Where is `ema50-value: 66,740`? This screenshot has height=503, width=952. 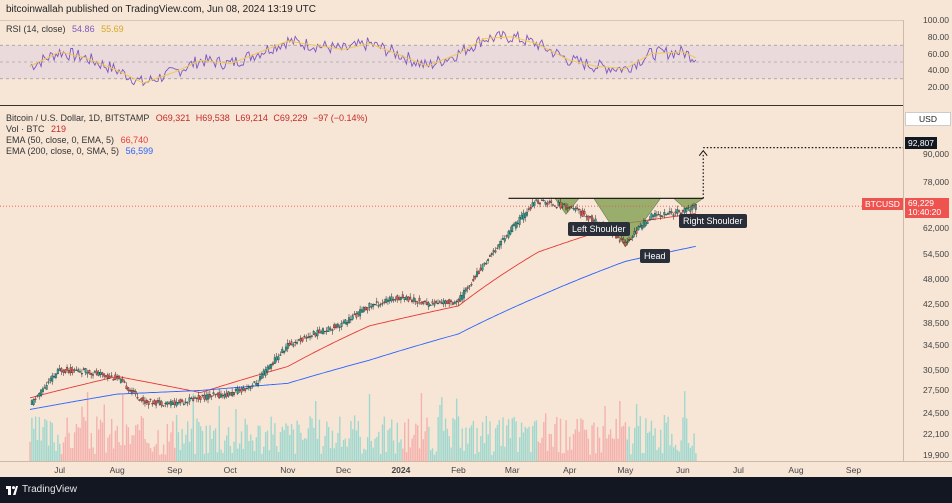
ema50-value: 66,740 is located at coordinates (134, 140).